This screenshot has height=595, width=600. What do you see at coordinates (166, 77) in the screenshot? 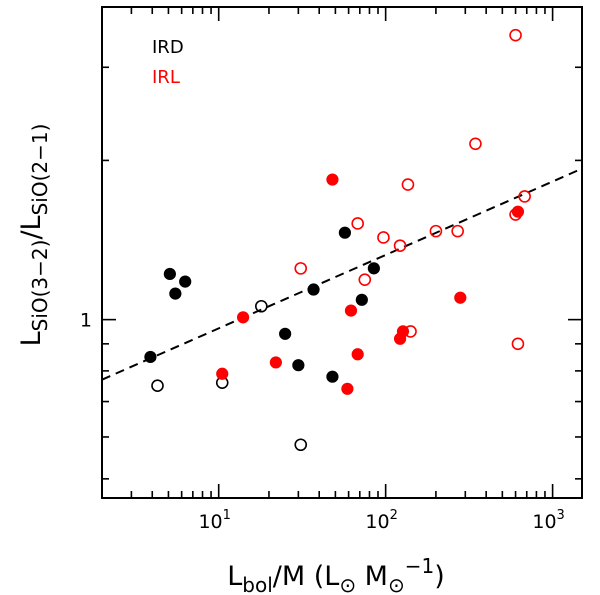
I see `legend-entry-irl: IRL` at bounding box center [166, 77].